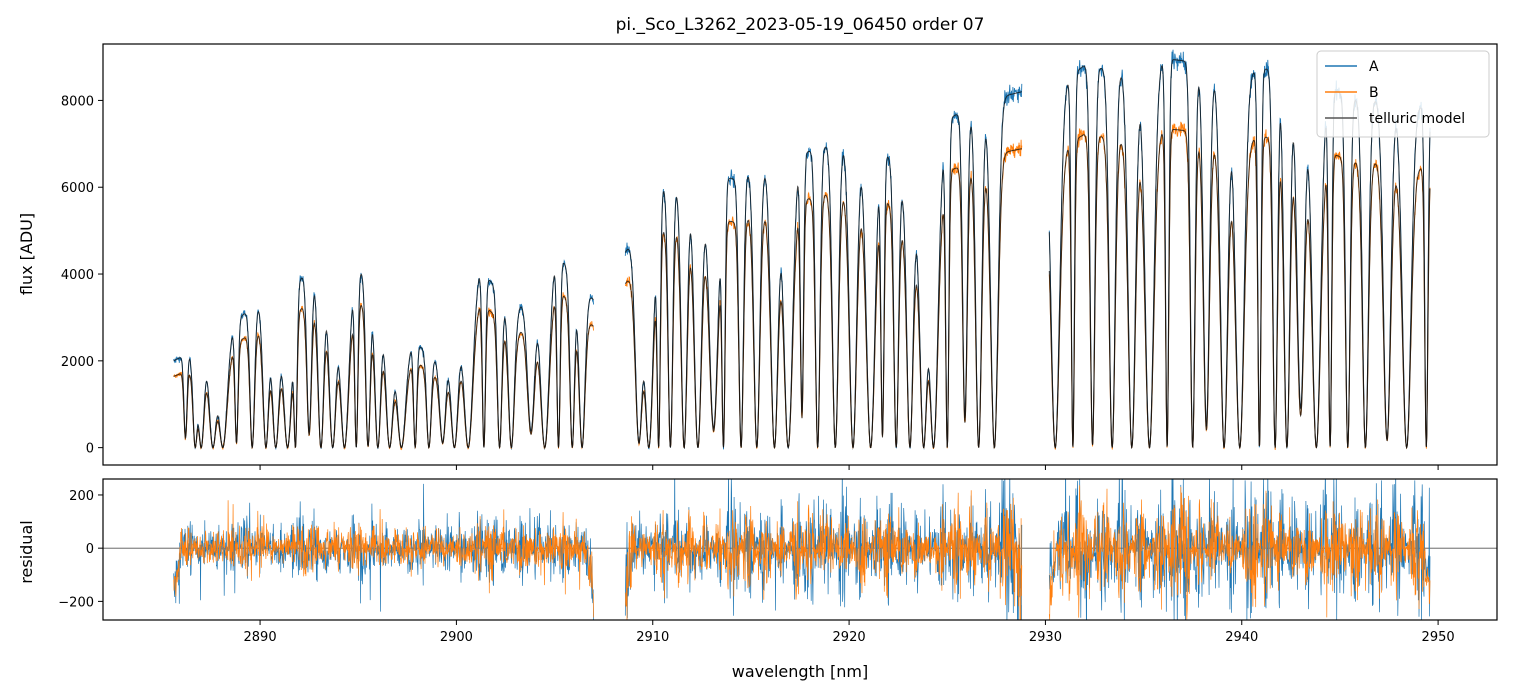  Describe the element at coordinates (456, 637) in the screenshot. I see `x-tick-label: 2900` at that location.